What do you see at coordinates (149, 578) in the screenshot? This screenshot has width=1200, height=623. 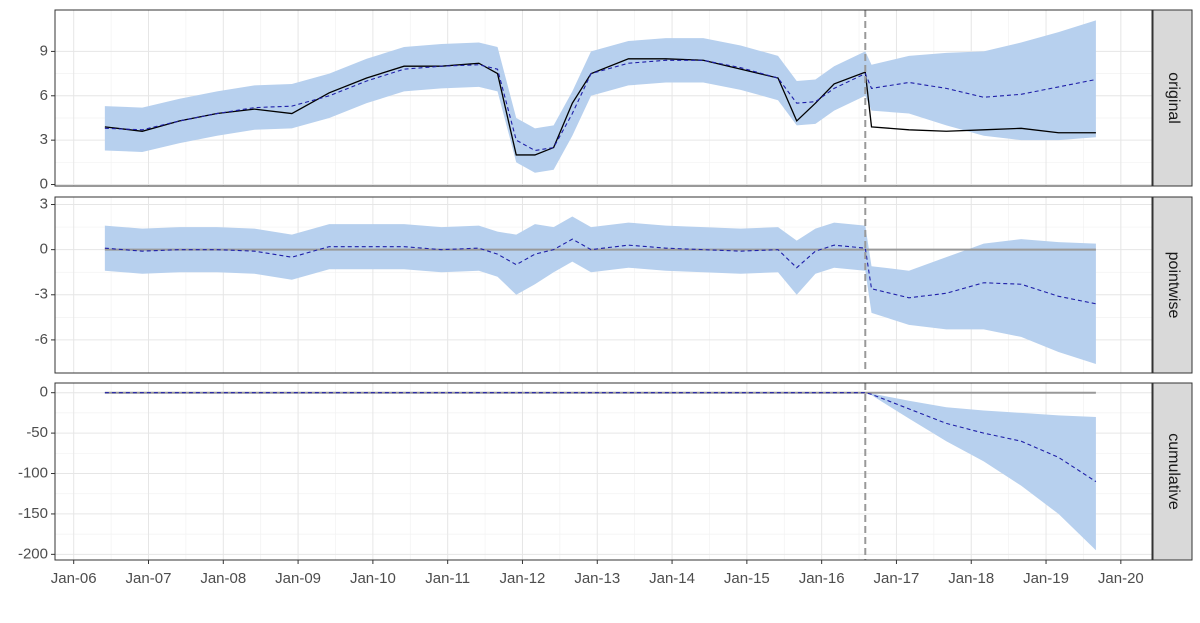 I see `x-tick-label: Jan-07` at bounding box center [149, 578].